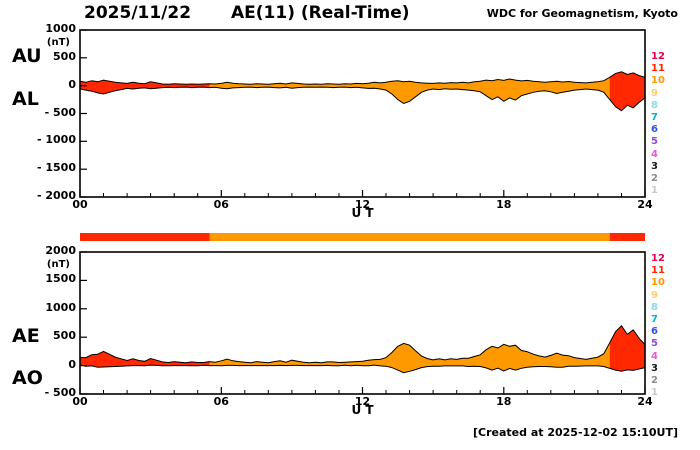 The width and height of the screenshot is (700, 450). What do you see at coordinates (56, 195) in the screenshot?
I see `y-tick-label: - 2000` at bounding box center [56, 195].